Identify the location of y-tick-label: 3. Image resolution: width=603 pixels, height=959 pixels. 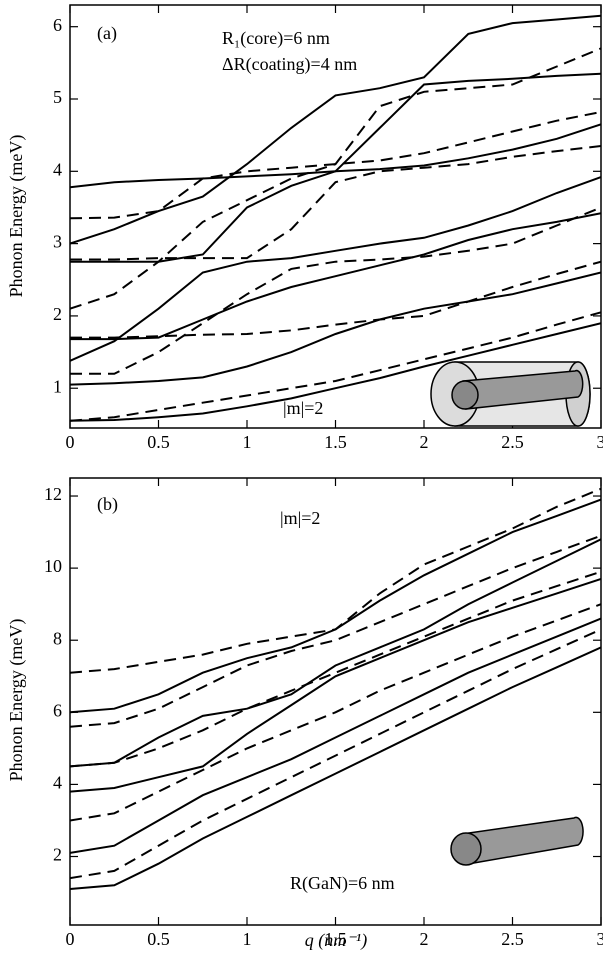
(57, 242).